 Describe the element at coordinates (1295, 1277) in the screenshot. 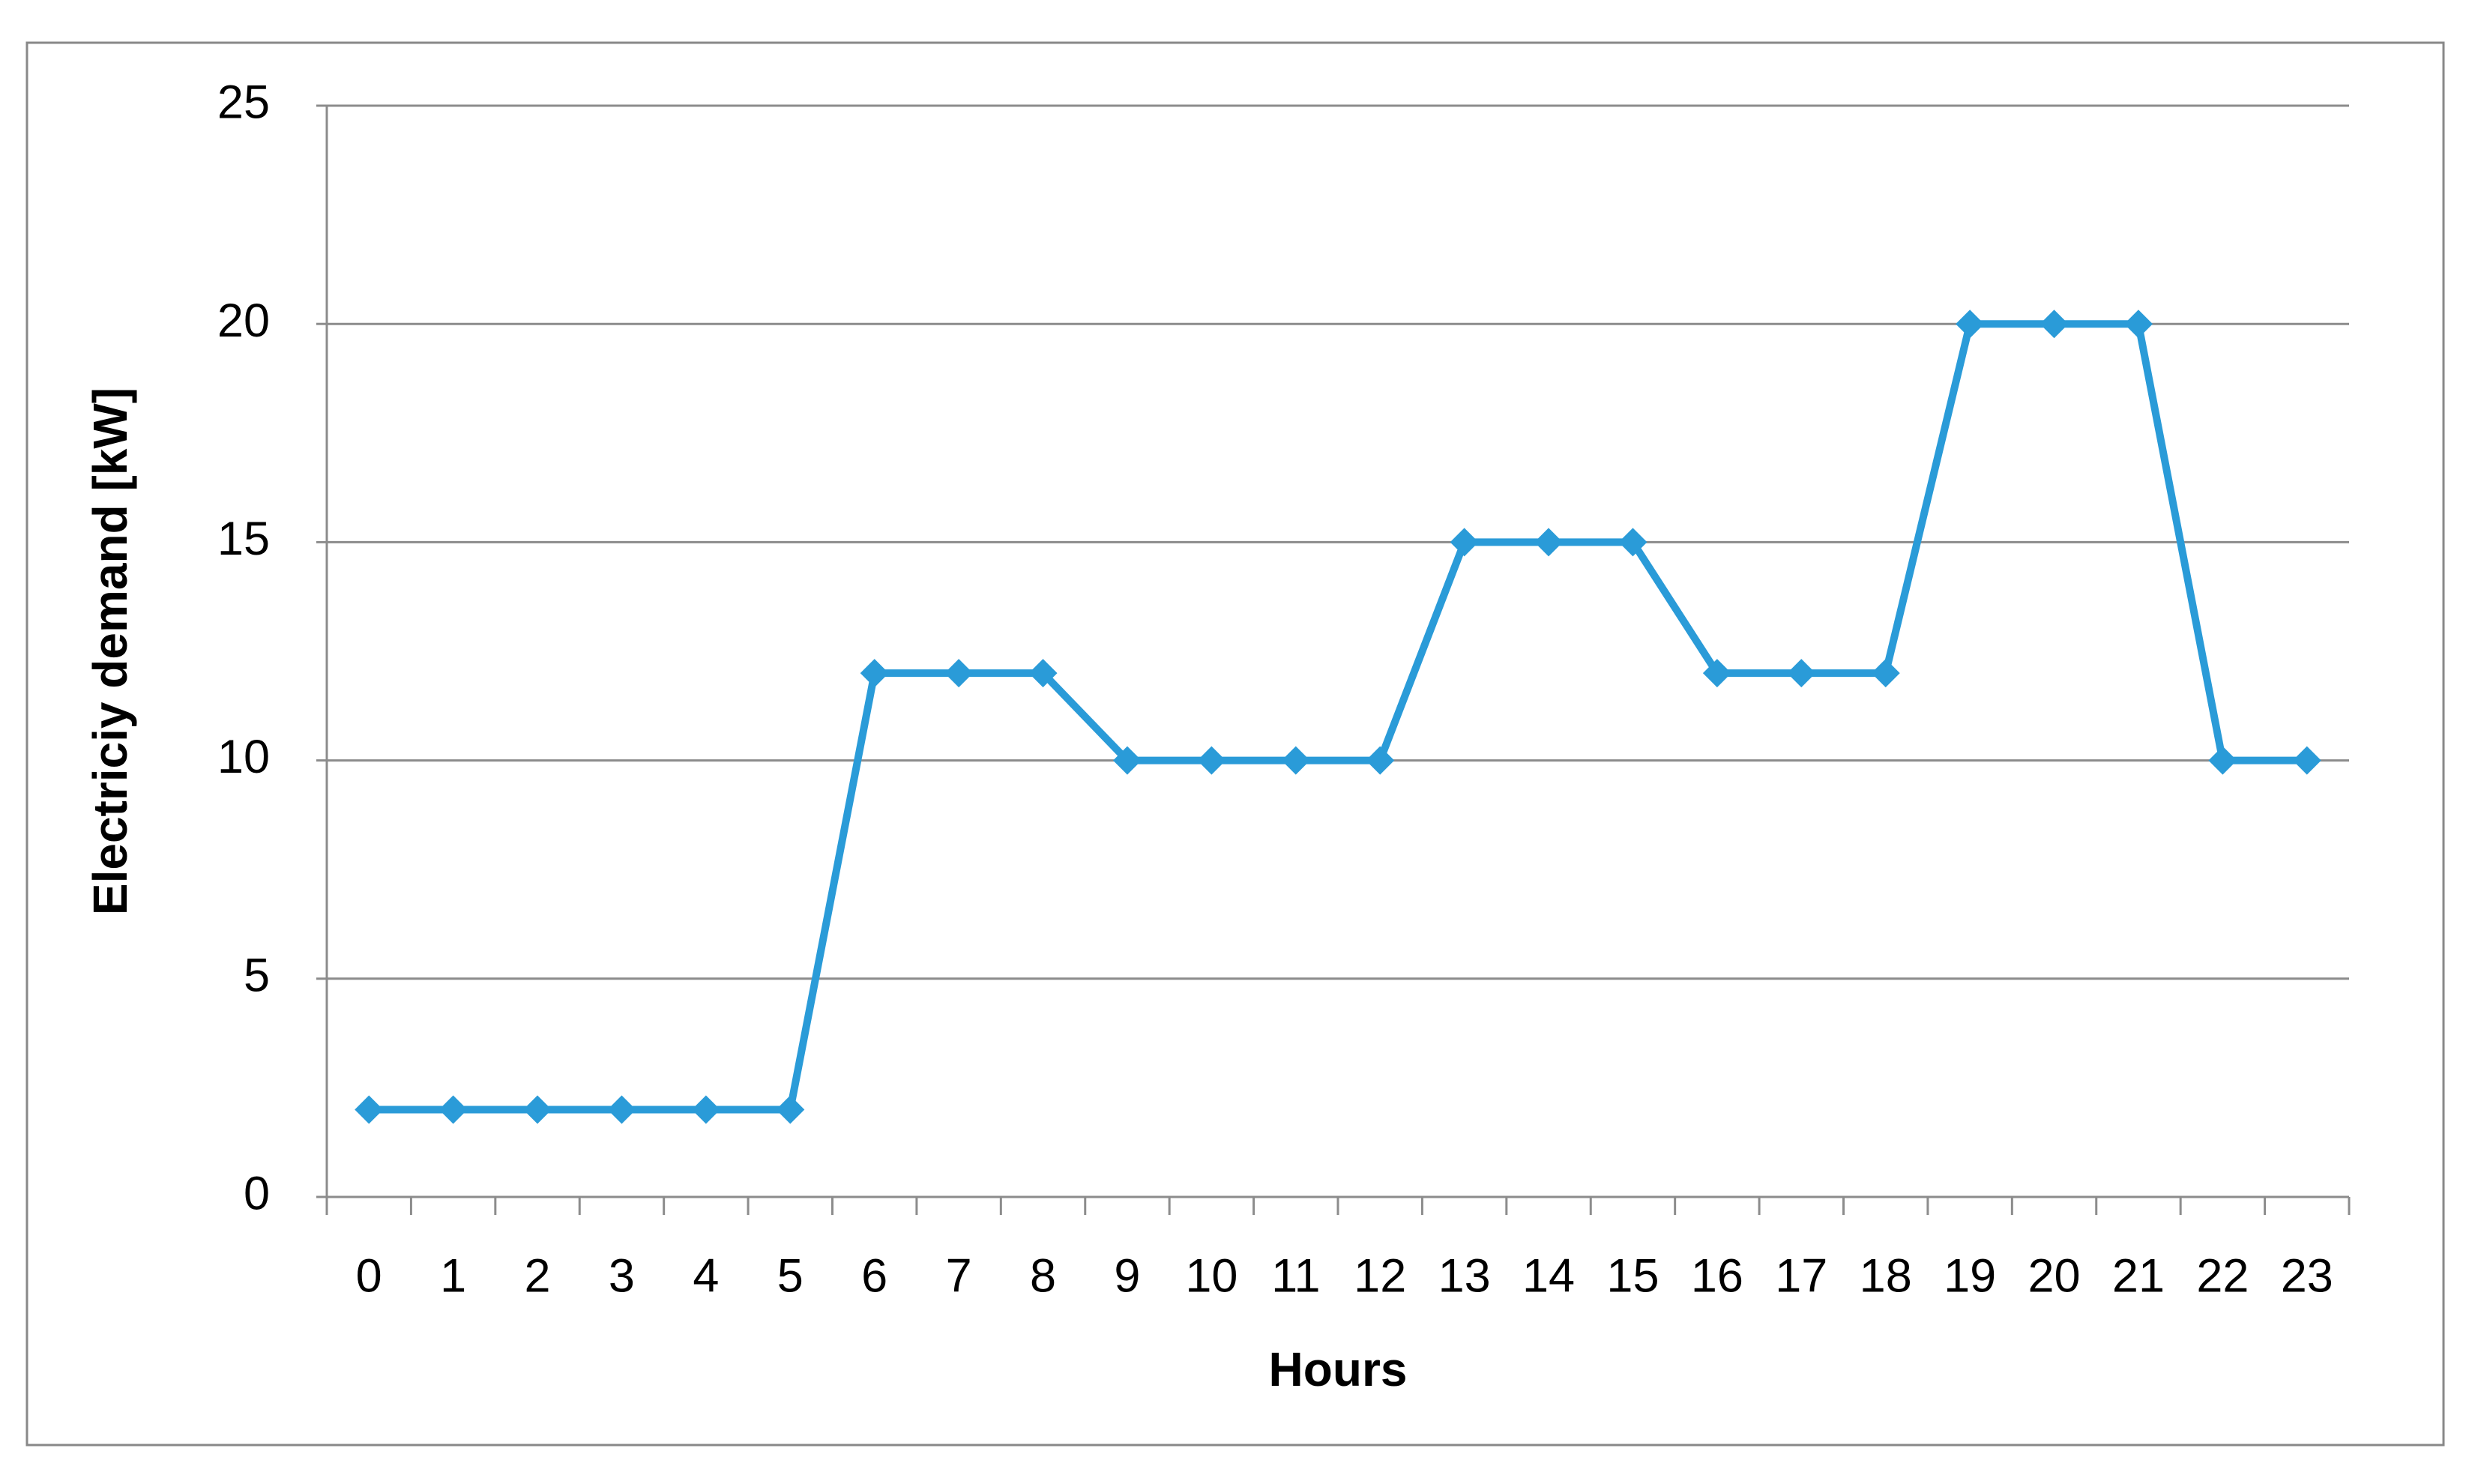

I see `x-tick-label: 11` at that location.